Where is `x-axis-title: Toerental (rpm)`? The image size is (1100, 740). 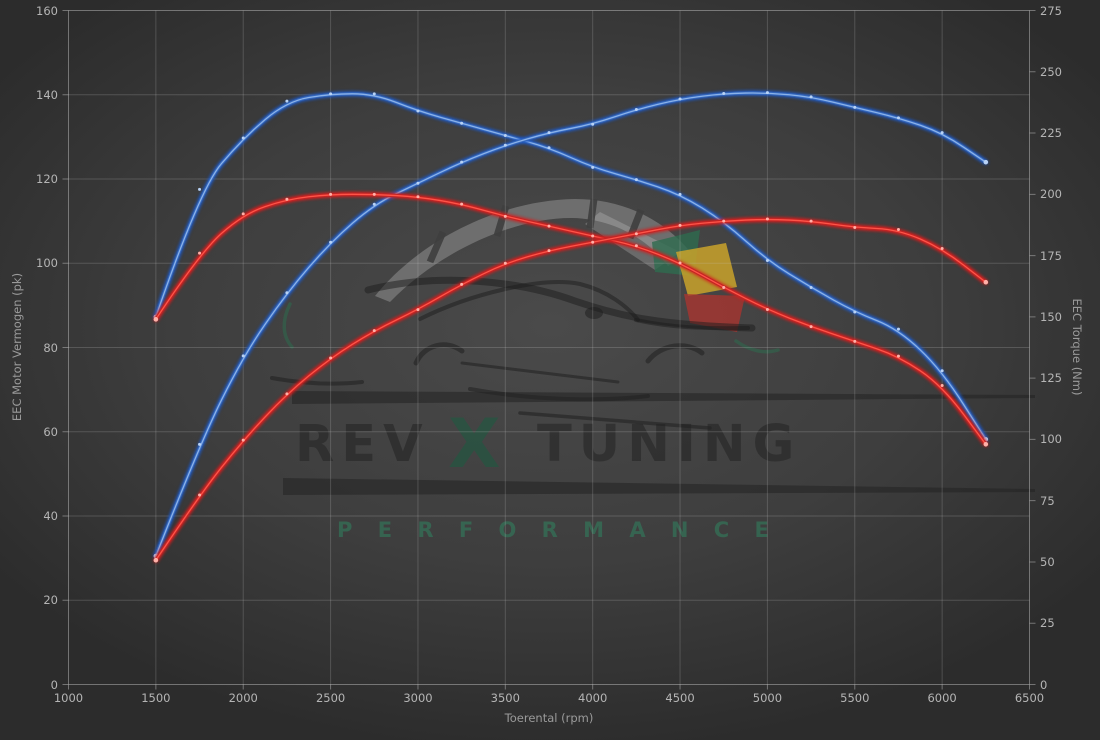
x-axis-title: Toerental (rpm) is located at coordinates (549, 718).